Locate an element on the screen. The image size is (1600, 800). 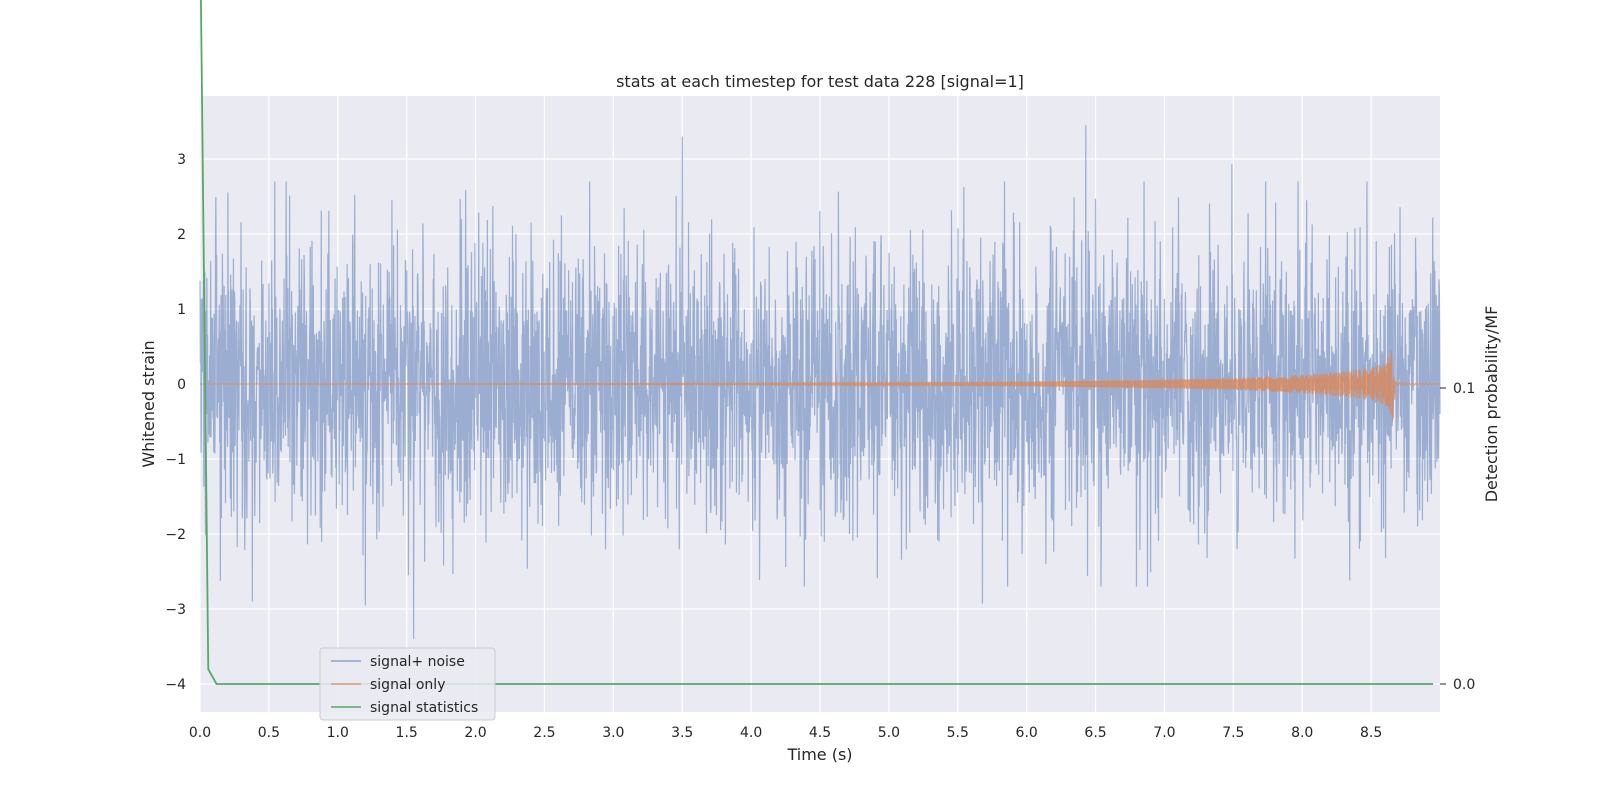
x-tick-label: 5.5 is located at coordinates (958, 733).